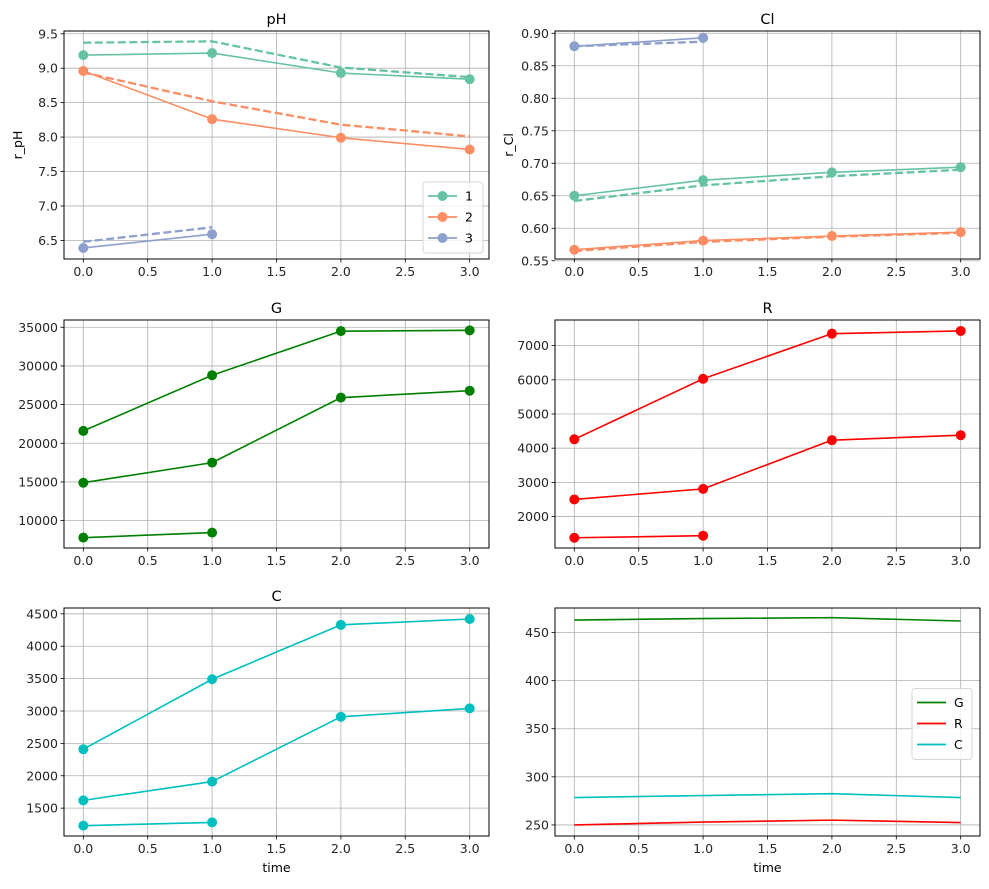  What do you see at coordinates (537, 776) in the screenshot?
I see `y-tick-label: 300` at bounding box center [537, 776].